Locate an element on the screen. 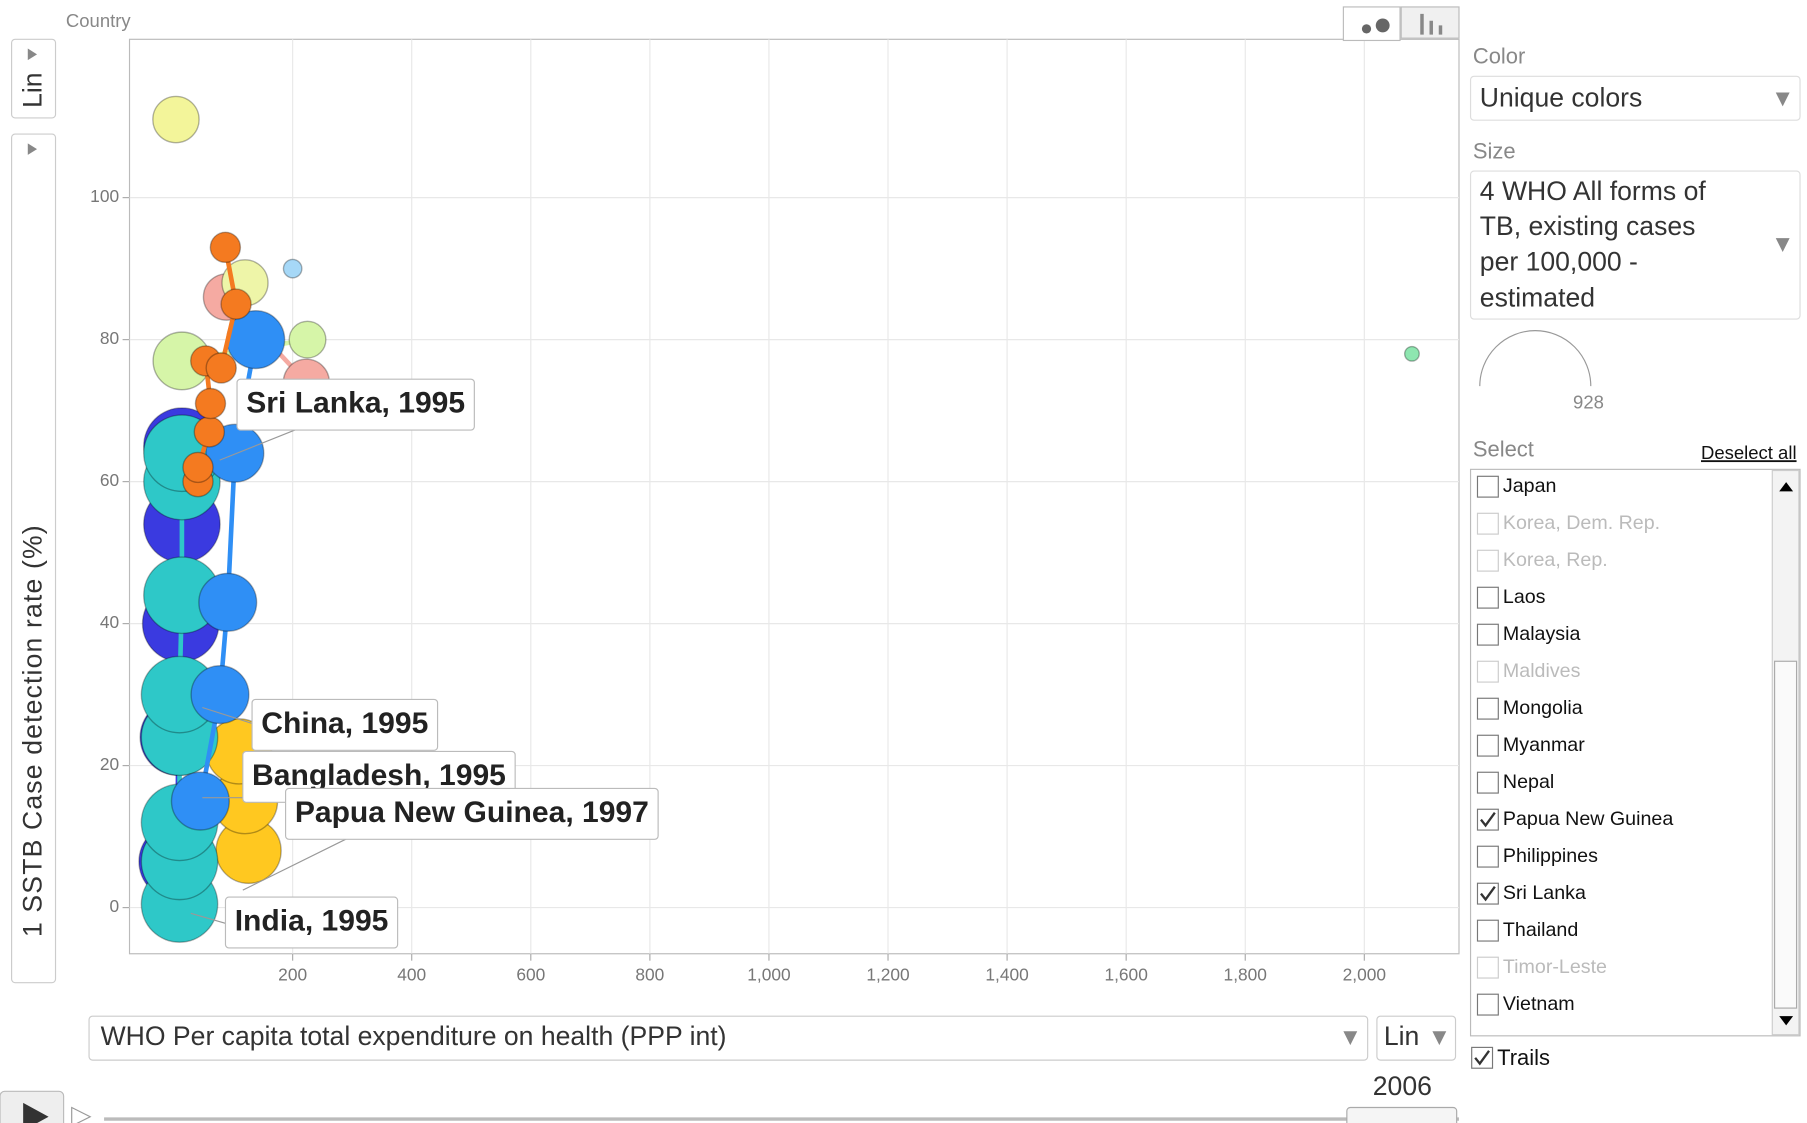  bubble-label: Papua New Guinea, 1997 is located at coordinates (472, 812).